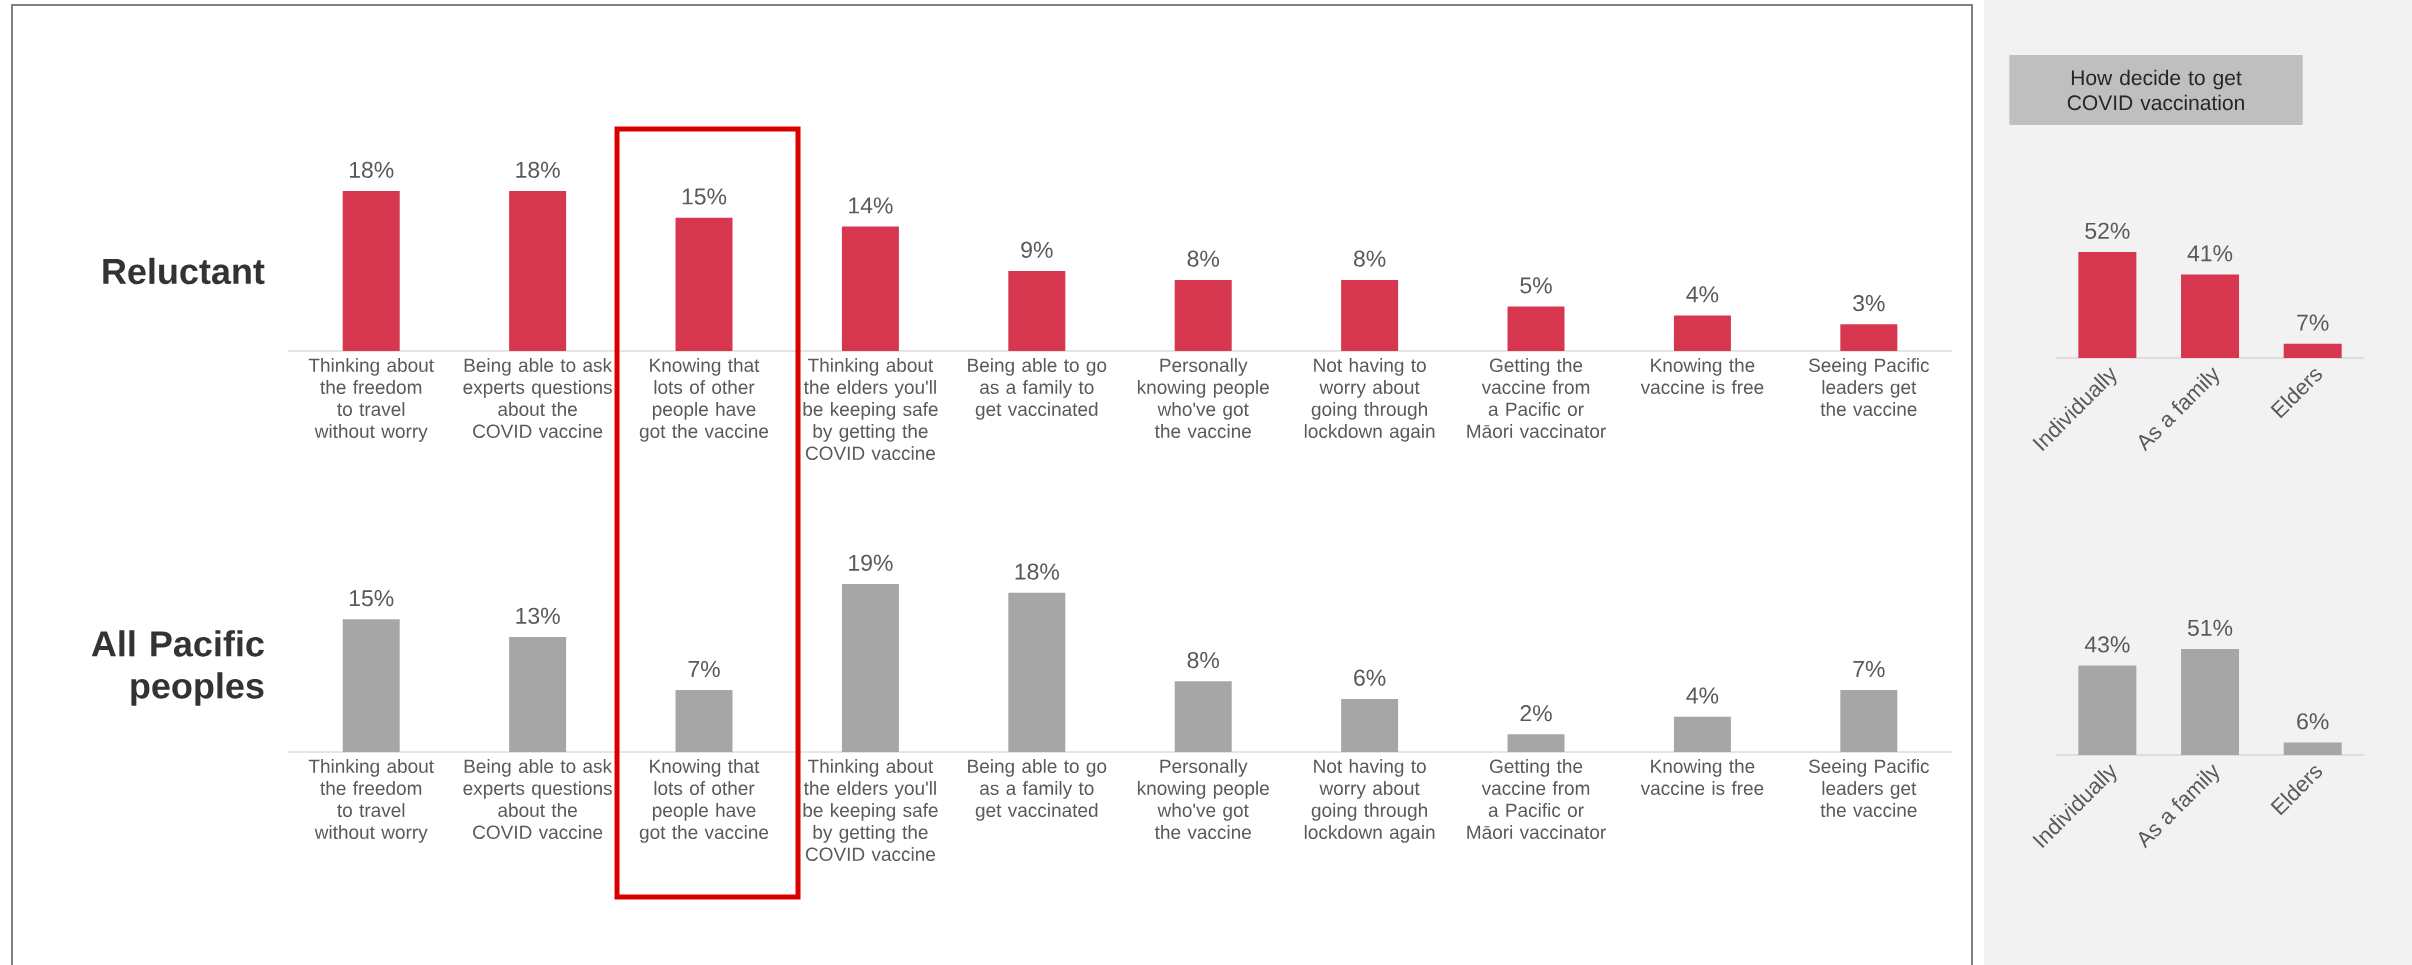 The image size is (2412, 965). What do you see at coordinates (1037, 249) in the screenshot?
I see `data-label: 9%` at bounding box center [1037, 249].